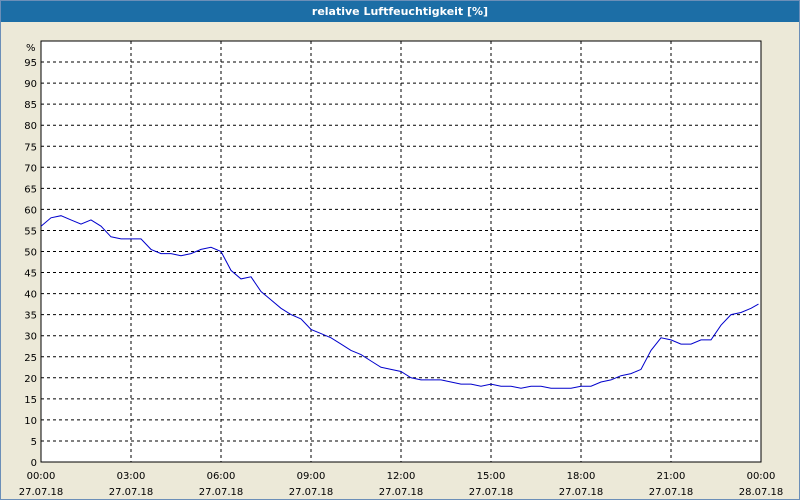 This screenshot has width=800, height=500. I want to click on y-tick-label: 95, so click(30, 63).